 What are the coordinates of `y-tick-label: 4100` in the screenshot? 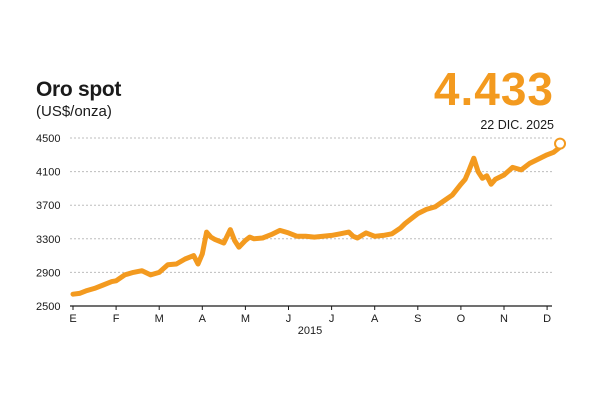 It's located at (48, 173).